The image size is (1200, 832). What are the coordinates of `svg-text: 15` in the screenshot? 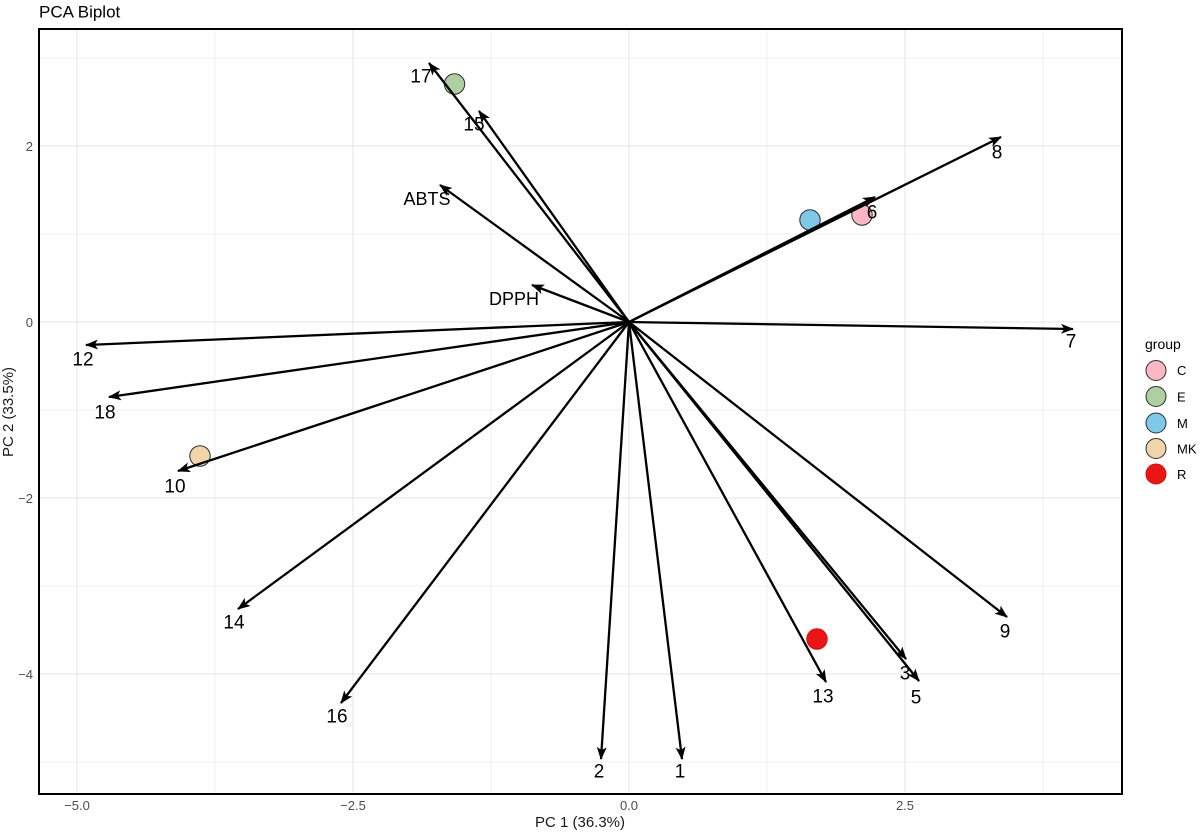 It's located at (473, 125).